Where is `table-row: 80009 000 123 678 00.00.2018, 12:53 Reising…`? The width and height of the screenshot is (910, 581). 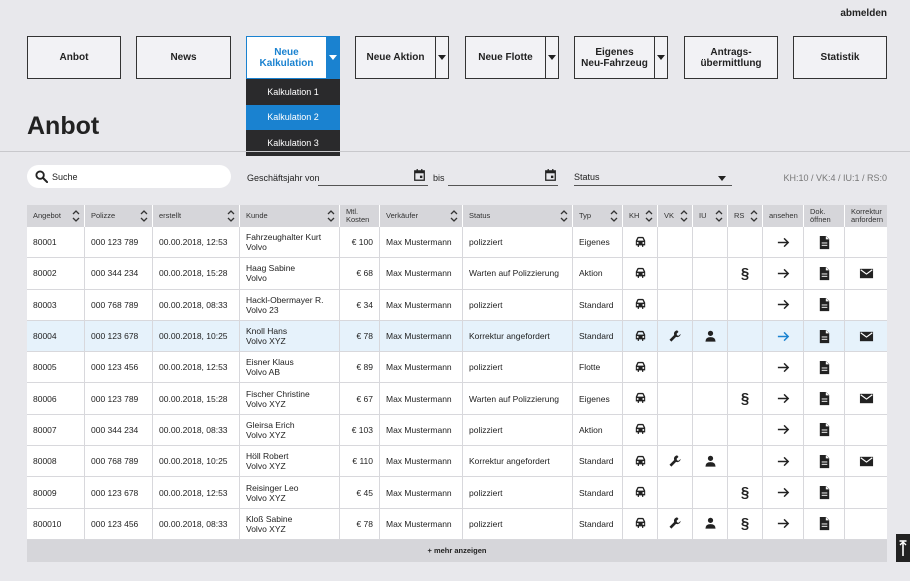 table-row: 80009 000 123 678 00.00.2018, 12:53 Reising… is located at coordinates (457, 493).